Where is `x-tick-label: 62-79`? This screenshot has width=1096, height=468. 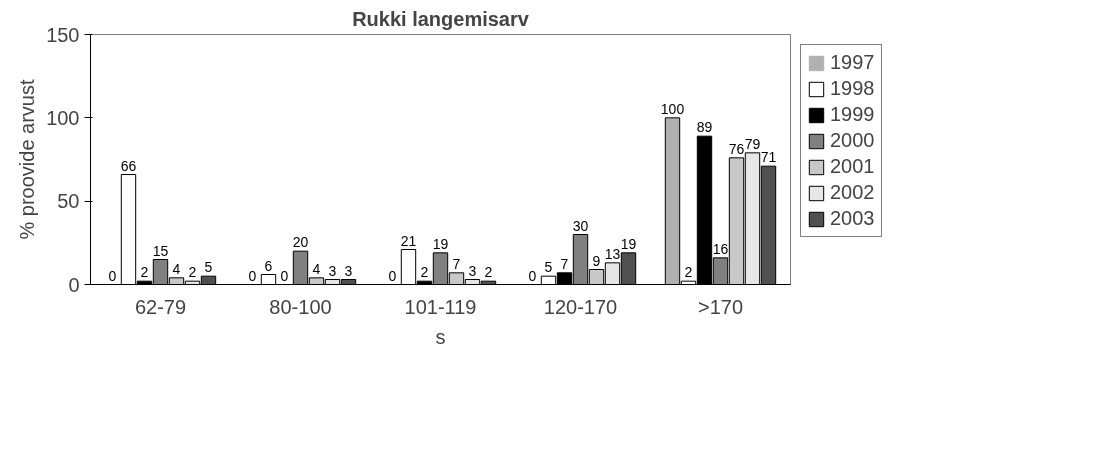 x-tick-label: 62-79 is located at coordinates (160, 306).